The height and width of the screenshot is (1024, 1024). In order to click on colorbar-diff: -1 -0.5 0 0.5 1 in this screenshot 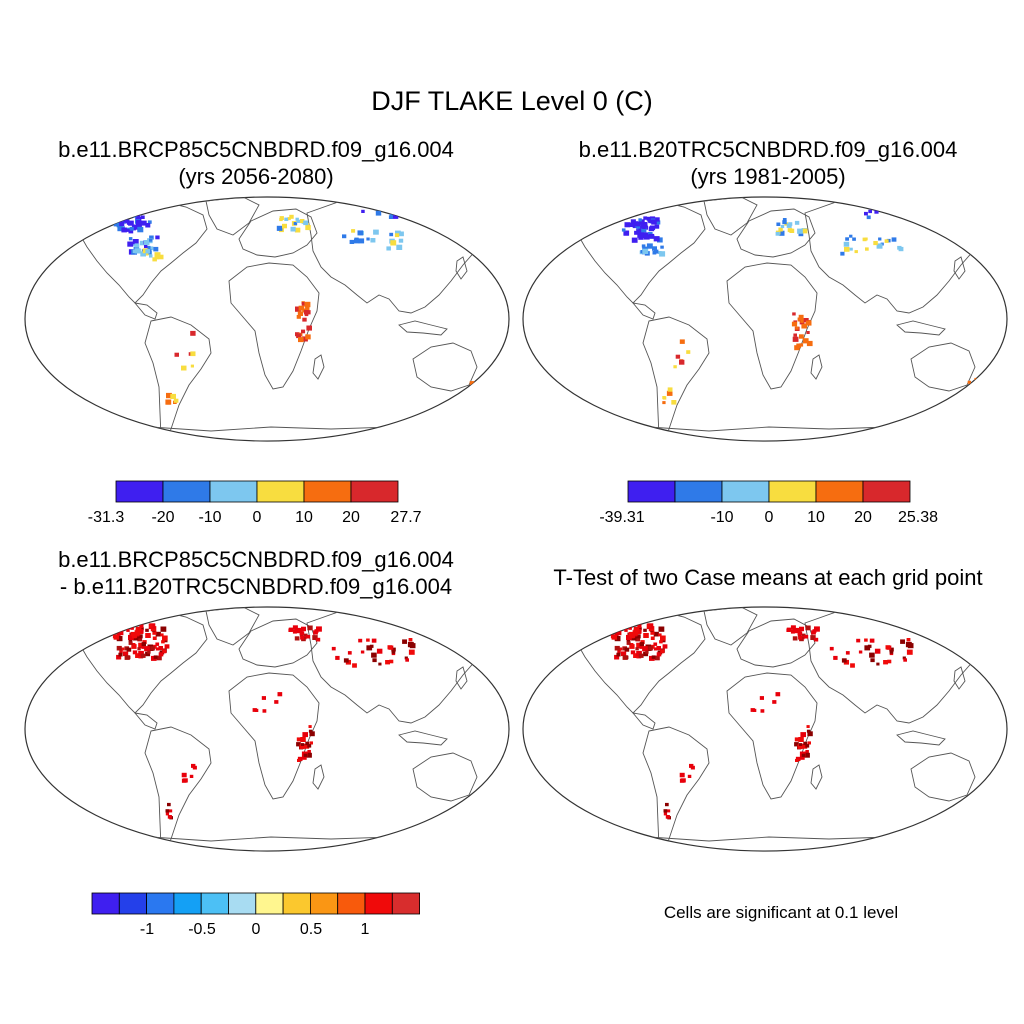, I will do `click(255, 915)`.